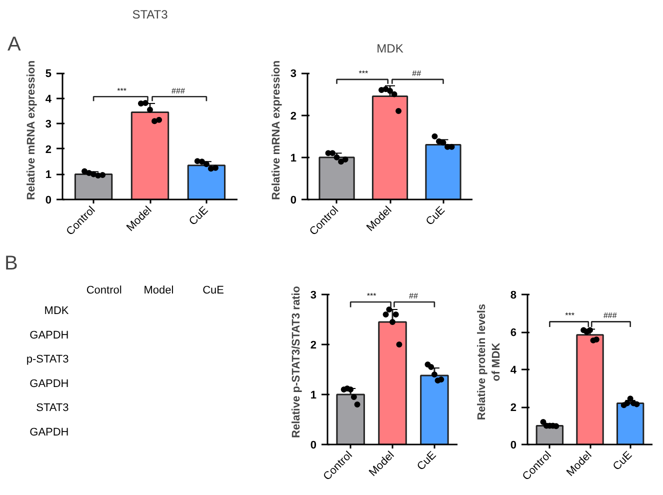 Image resolution: width=663 pixels, height=495 pixels. What do you see at coordinates (159, 290) in the screenshot?
I see `category-label: Model` at bounding box center [159, 290].